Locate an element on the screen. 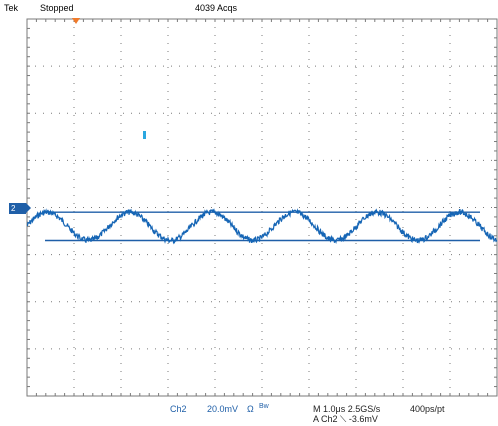  timebase-readout: M 1.0μs 2.5GS/s is located at coordinates (346, 409).